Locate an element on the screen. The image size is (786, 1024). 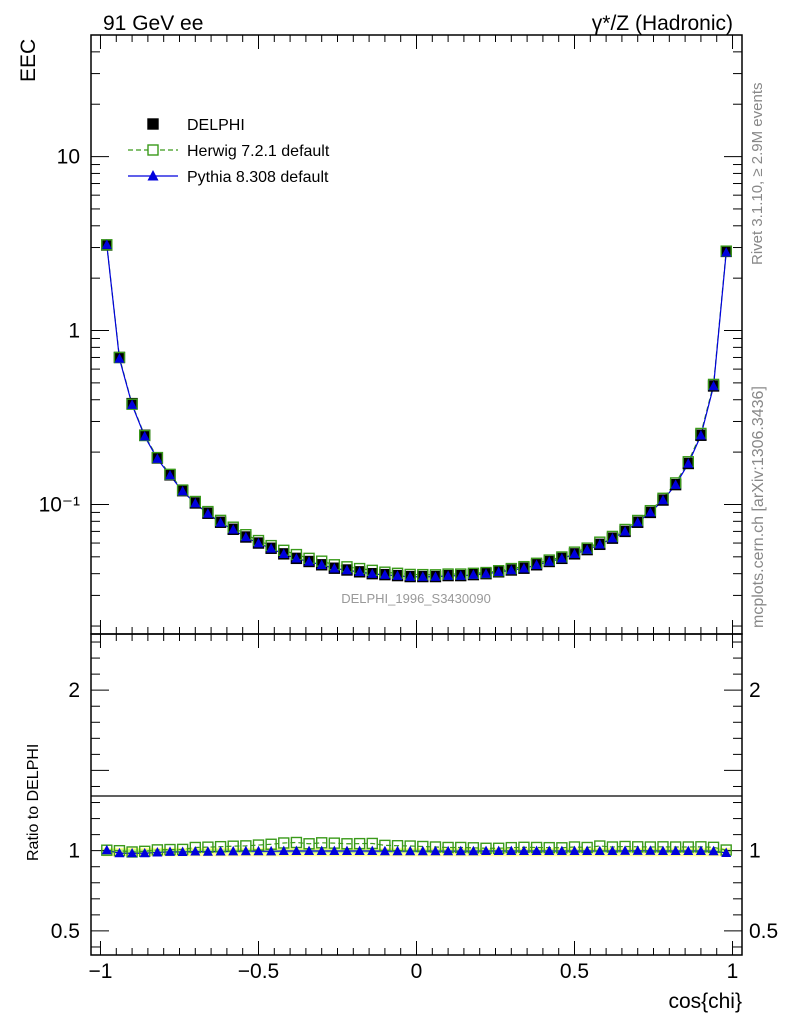
x-axis-title: cos{chi} is located at coordinates (705, 1001).